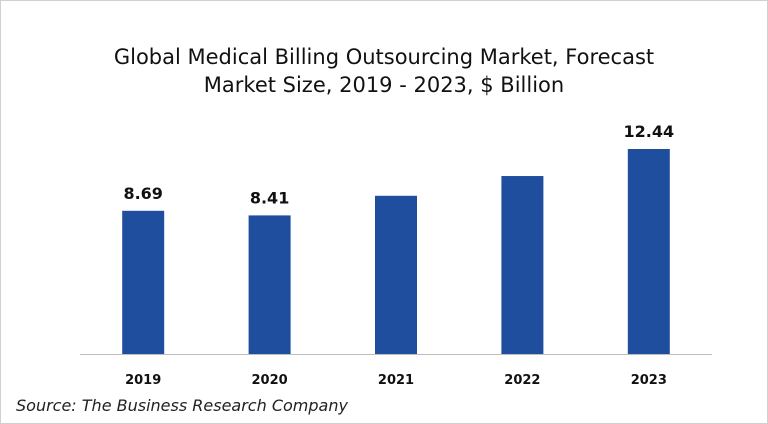 The image size is (768, 424). What do you see at coordinates (270, 380) in the screenshot?
I see `x-tick-label-2020: 2020` at bounding box center [270, 380].